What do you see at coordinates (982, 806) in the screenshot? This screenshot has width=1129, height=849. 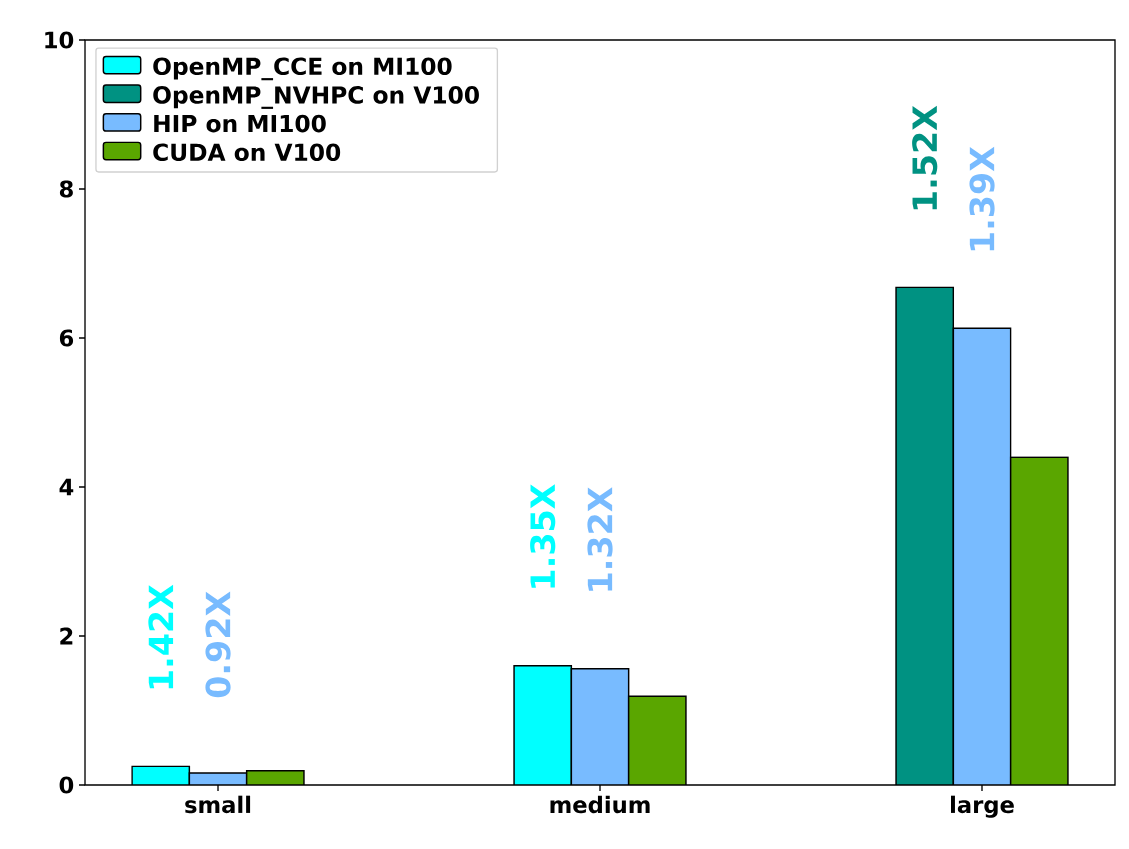 I see `x-tick-label: large` at bounding box center [982, 806].